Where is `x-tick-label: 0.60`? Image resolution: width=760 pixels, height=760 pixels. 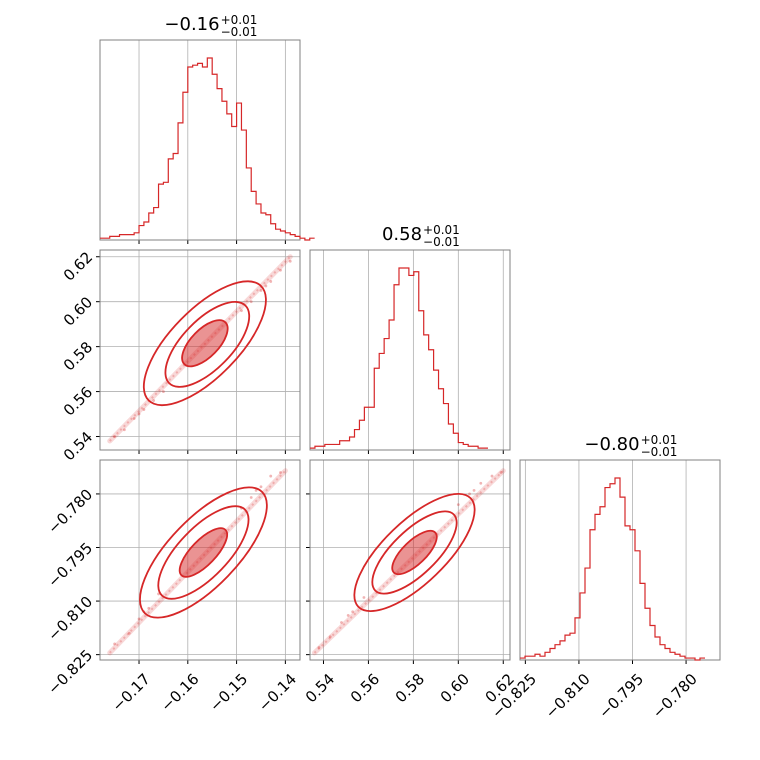
x-tick-label: 0.60 is located at coordinates (455, 688).